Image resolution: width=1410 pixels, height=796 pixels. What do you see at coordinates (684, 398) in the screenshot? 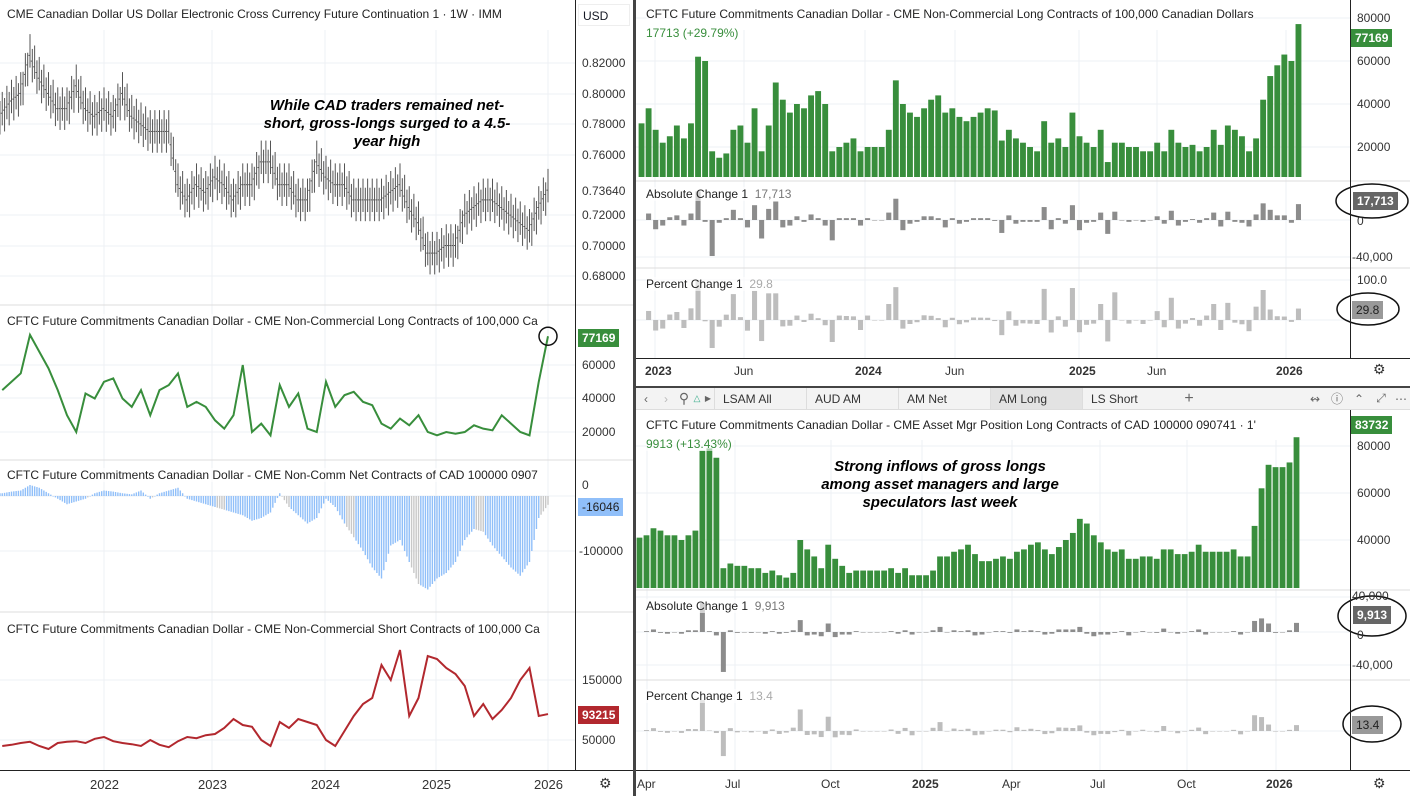
I see `search-icon: ⚲` at bounding box center [684, 398].